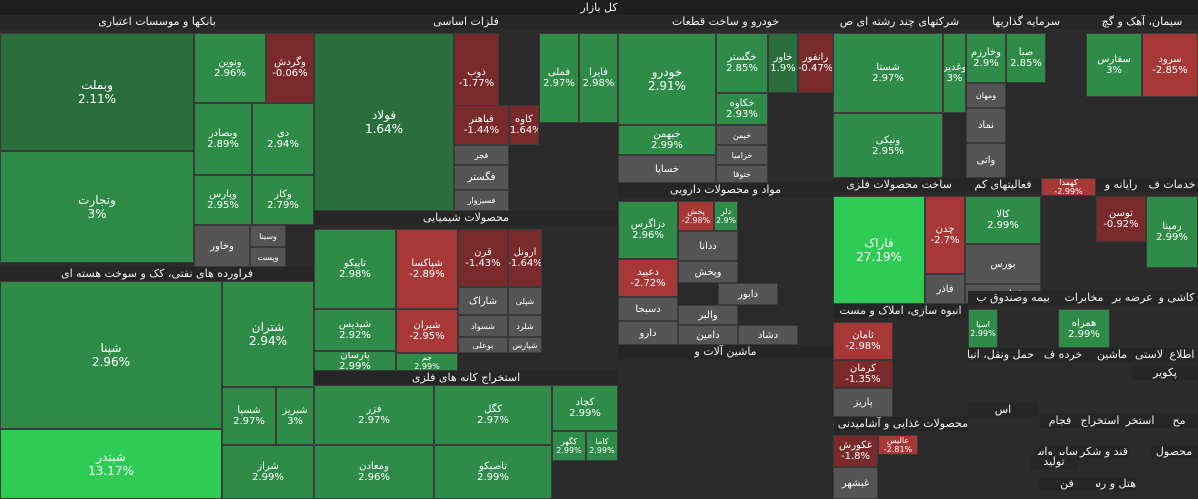 Image resolution: width=1198 pixels, height=499 pixels. What do you see at coordinates (986, 160) in the screenshot?
I see `symbol-tile: واتی` at bounding box center [986, 160].